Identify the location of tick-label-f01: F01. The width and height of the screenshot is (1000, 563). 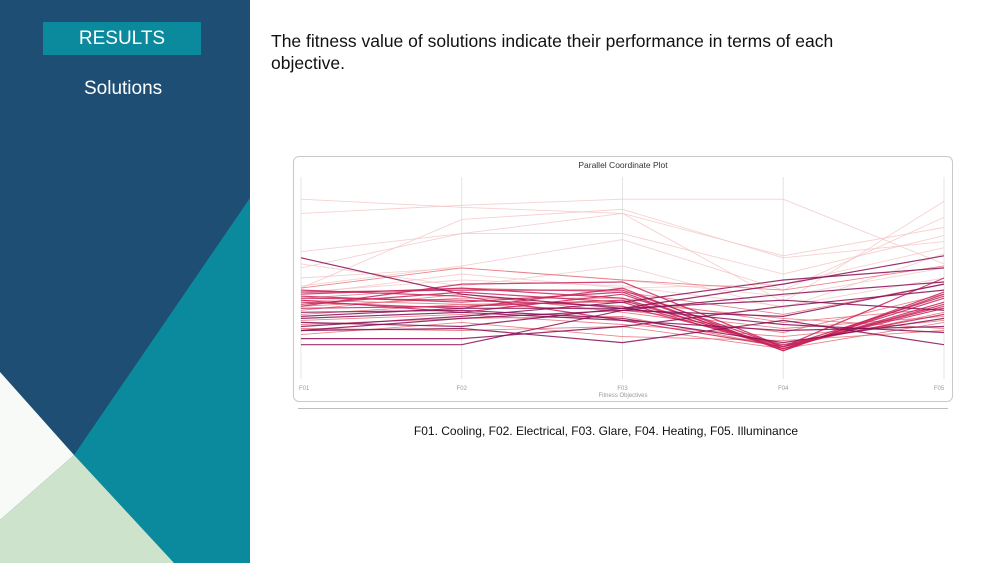
(304, 389).